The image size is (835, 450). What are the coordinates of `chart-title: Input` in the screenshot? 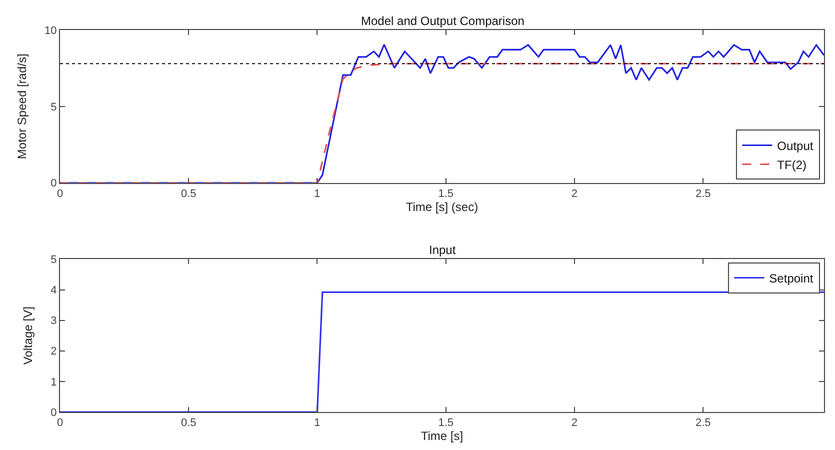 It's located at (442, 250).